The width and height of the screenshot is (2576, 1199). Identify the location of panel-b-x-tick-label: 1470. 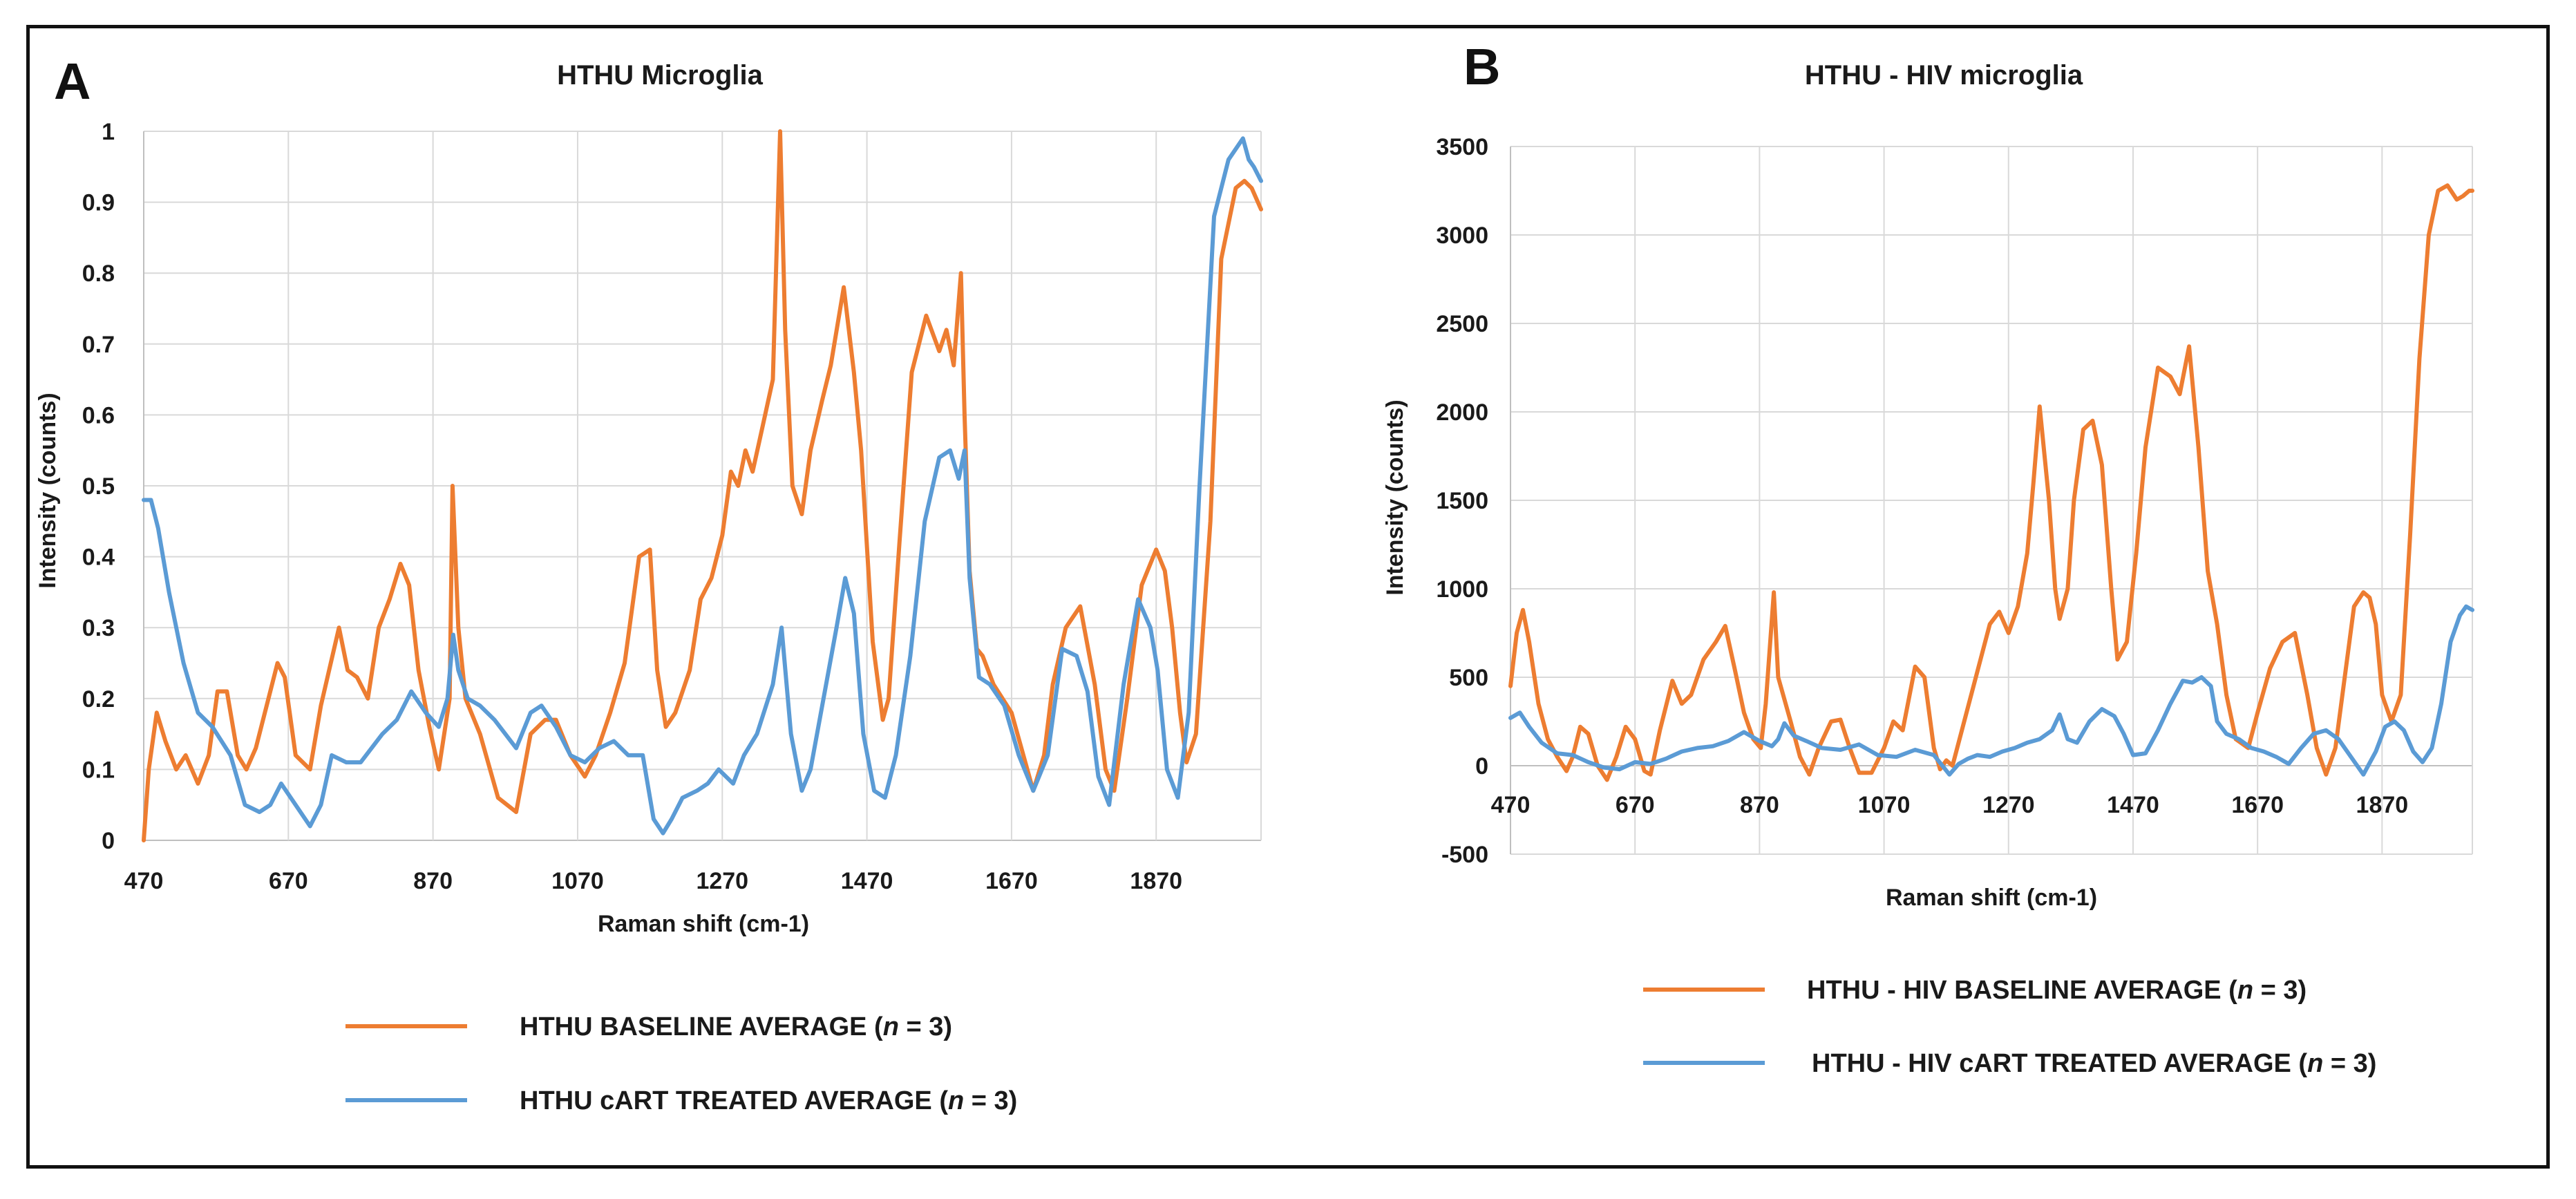
(2133, 805).